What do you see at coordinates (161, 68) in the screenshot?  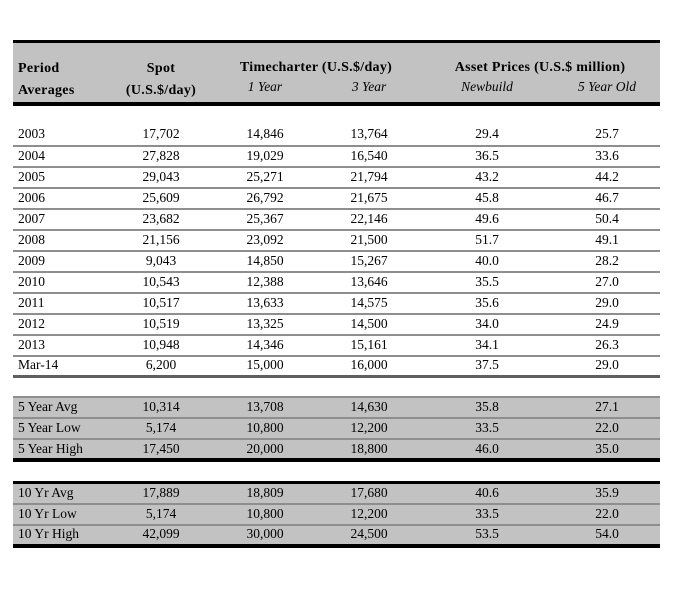 I see `header-spot-line1: Spot` at bounding box center [161, 68].